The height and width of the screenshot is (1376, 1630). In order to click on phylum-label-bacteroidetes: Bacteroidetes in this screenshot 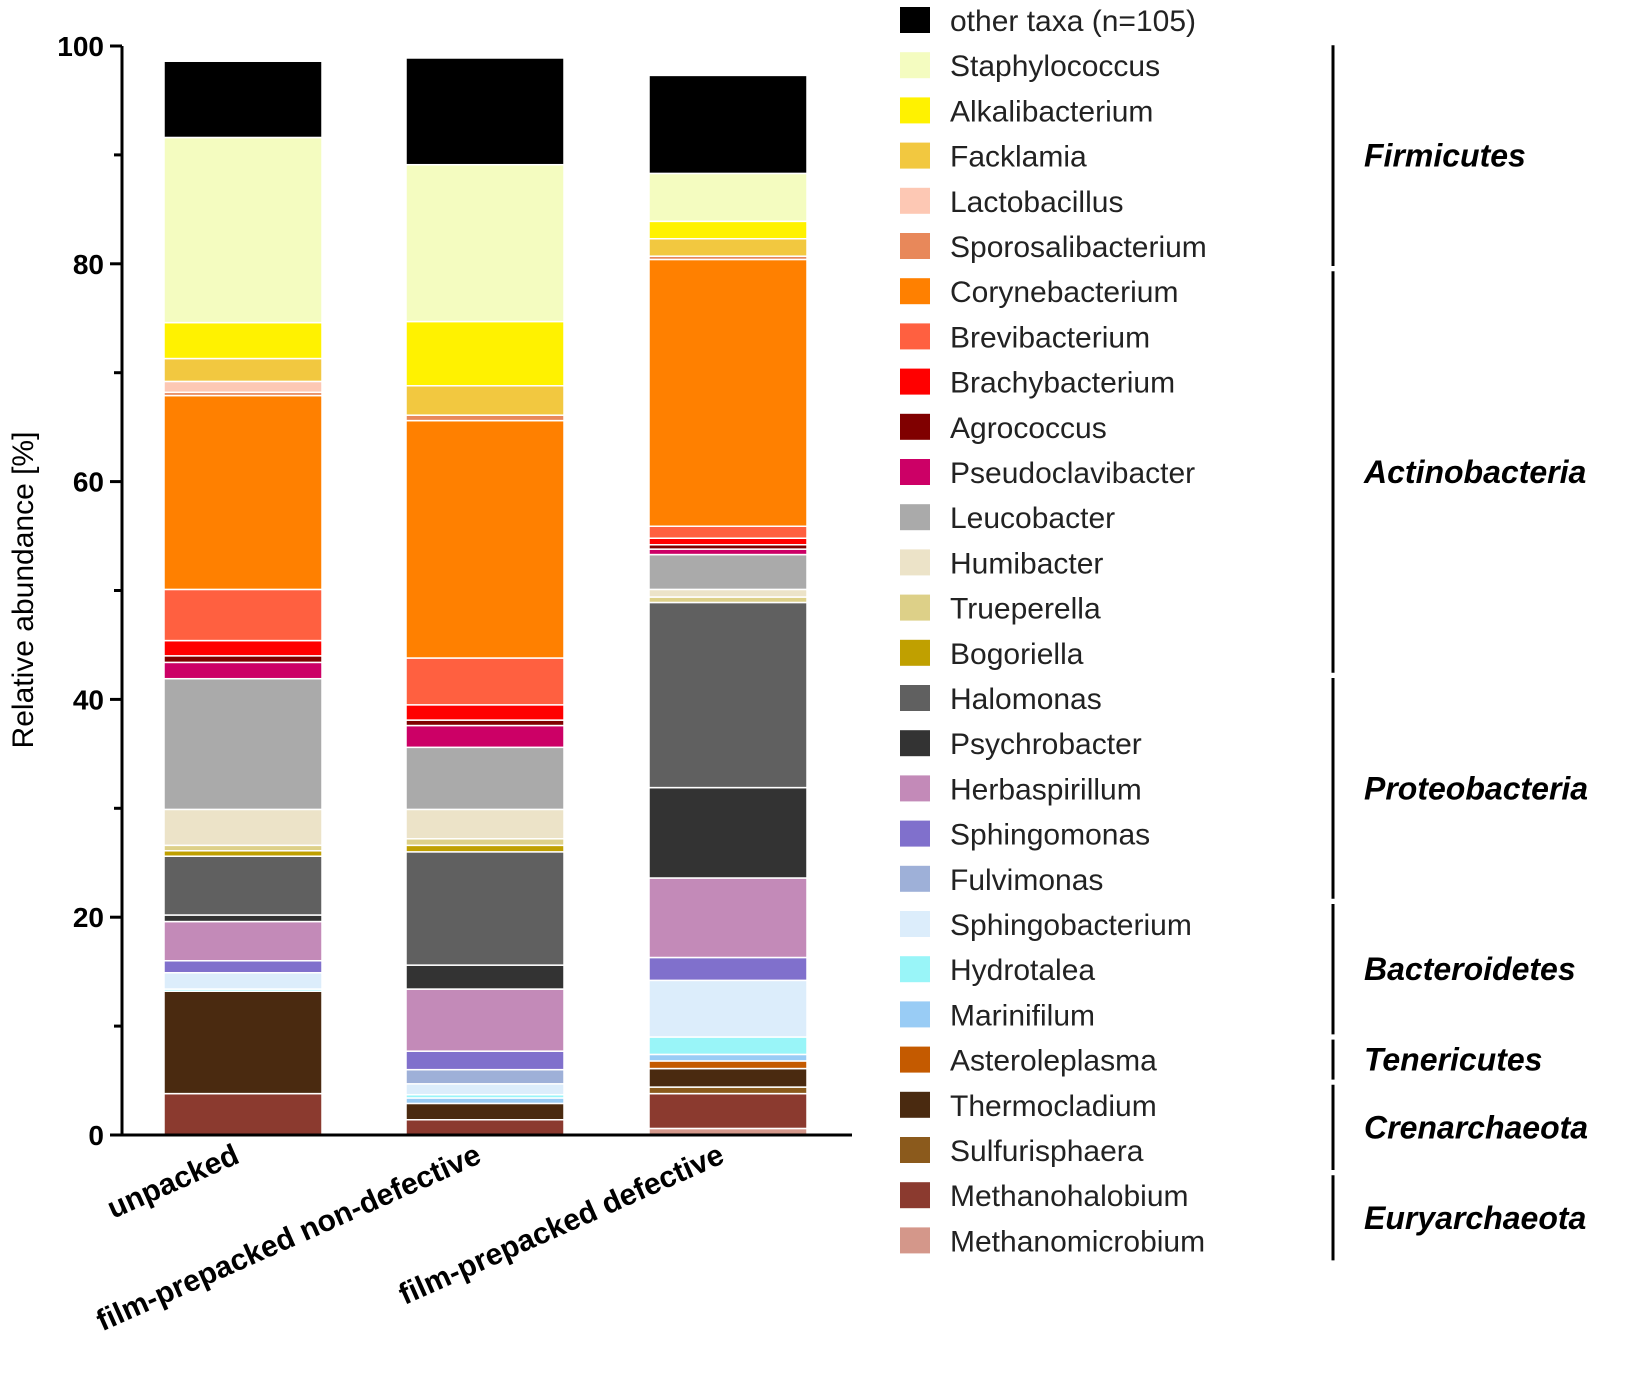, I will do `click(1470, 969)`.